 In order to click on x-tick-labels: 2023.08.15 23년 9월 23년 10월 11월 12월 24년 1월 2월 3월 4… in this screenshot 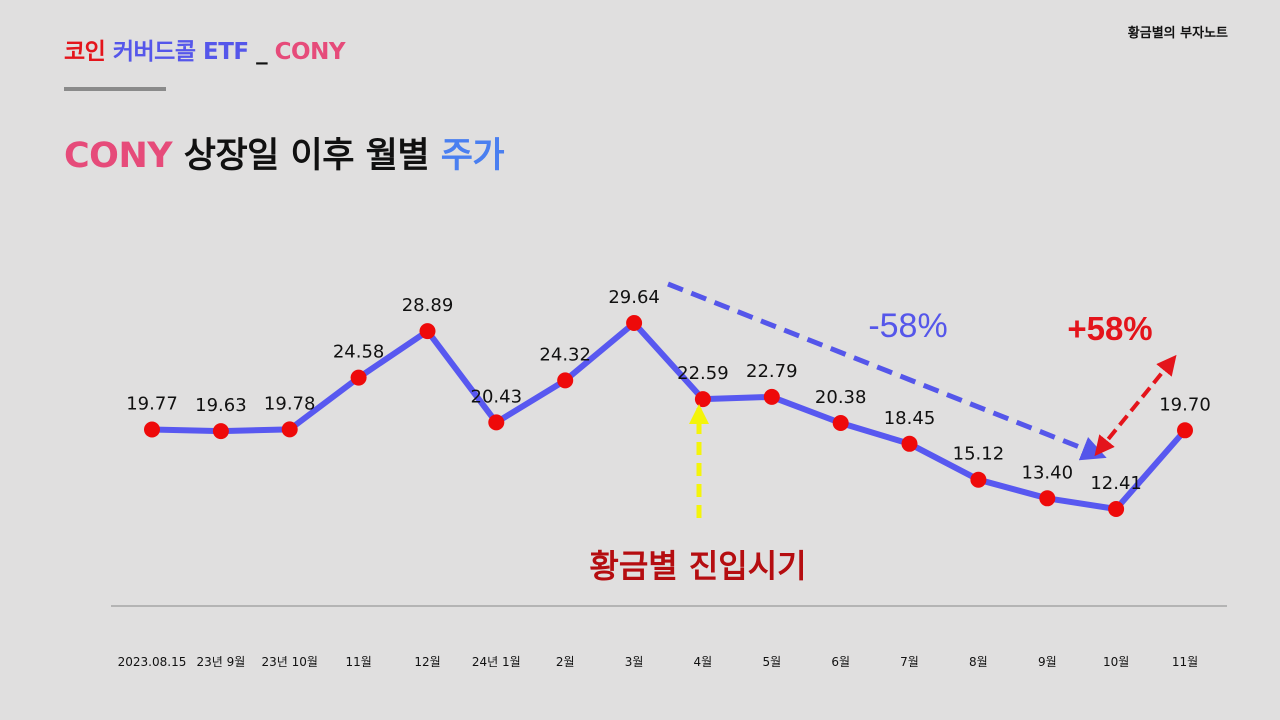, I will do `click(658, 662)`.